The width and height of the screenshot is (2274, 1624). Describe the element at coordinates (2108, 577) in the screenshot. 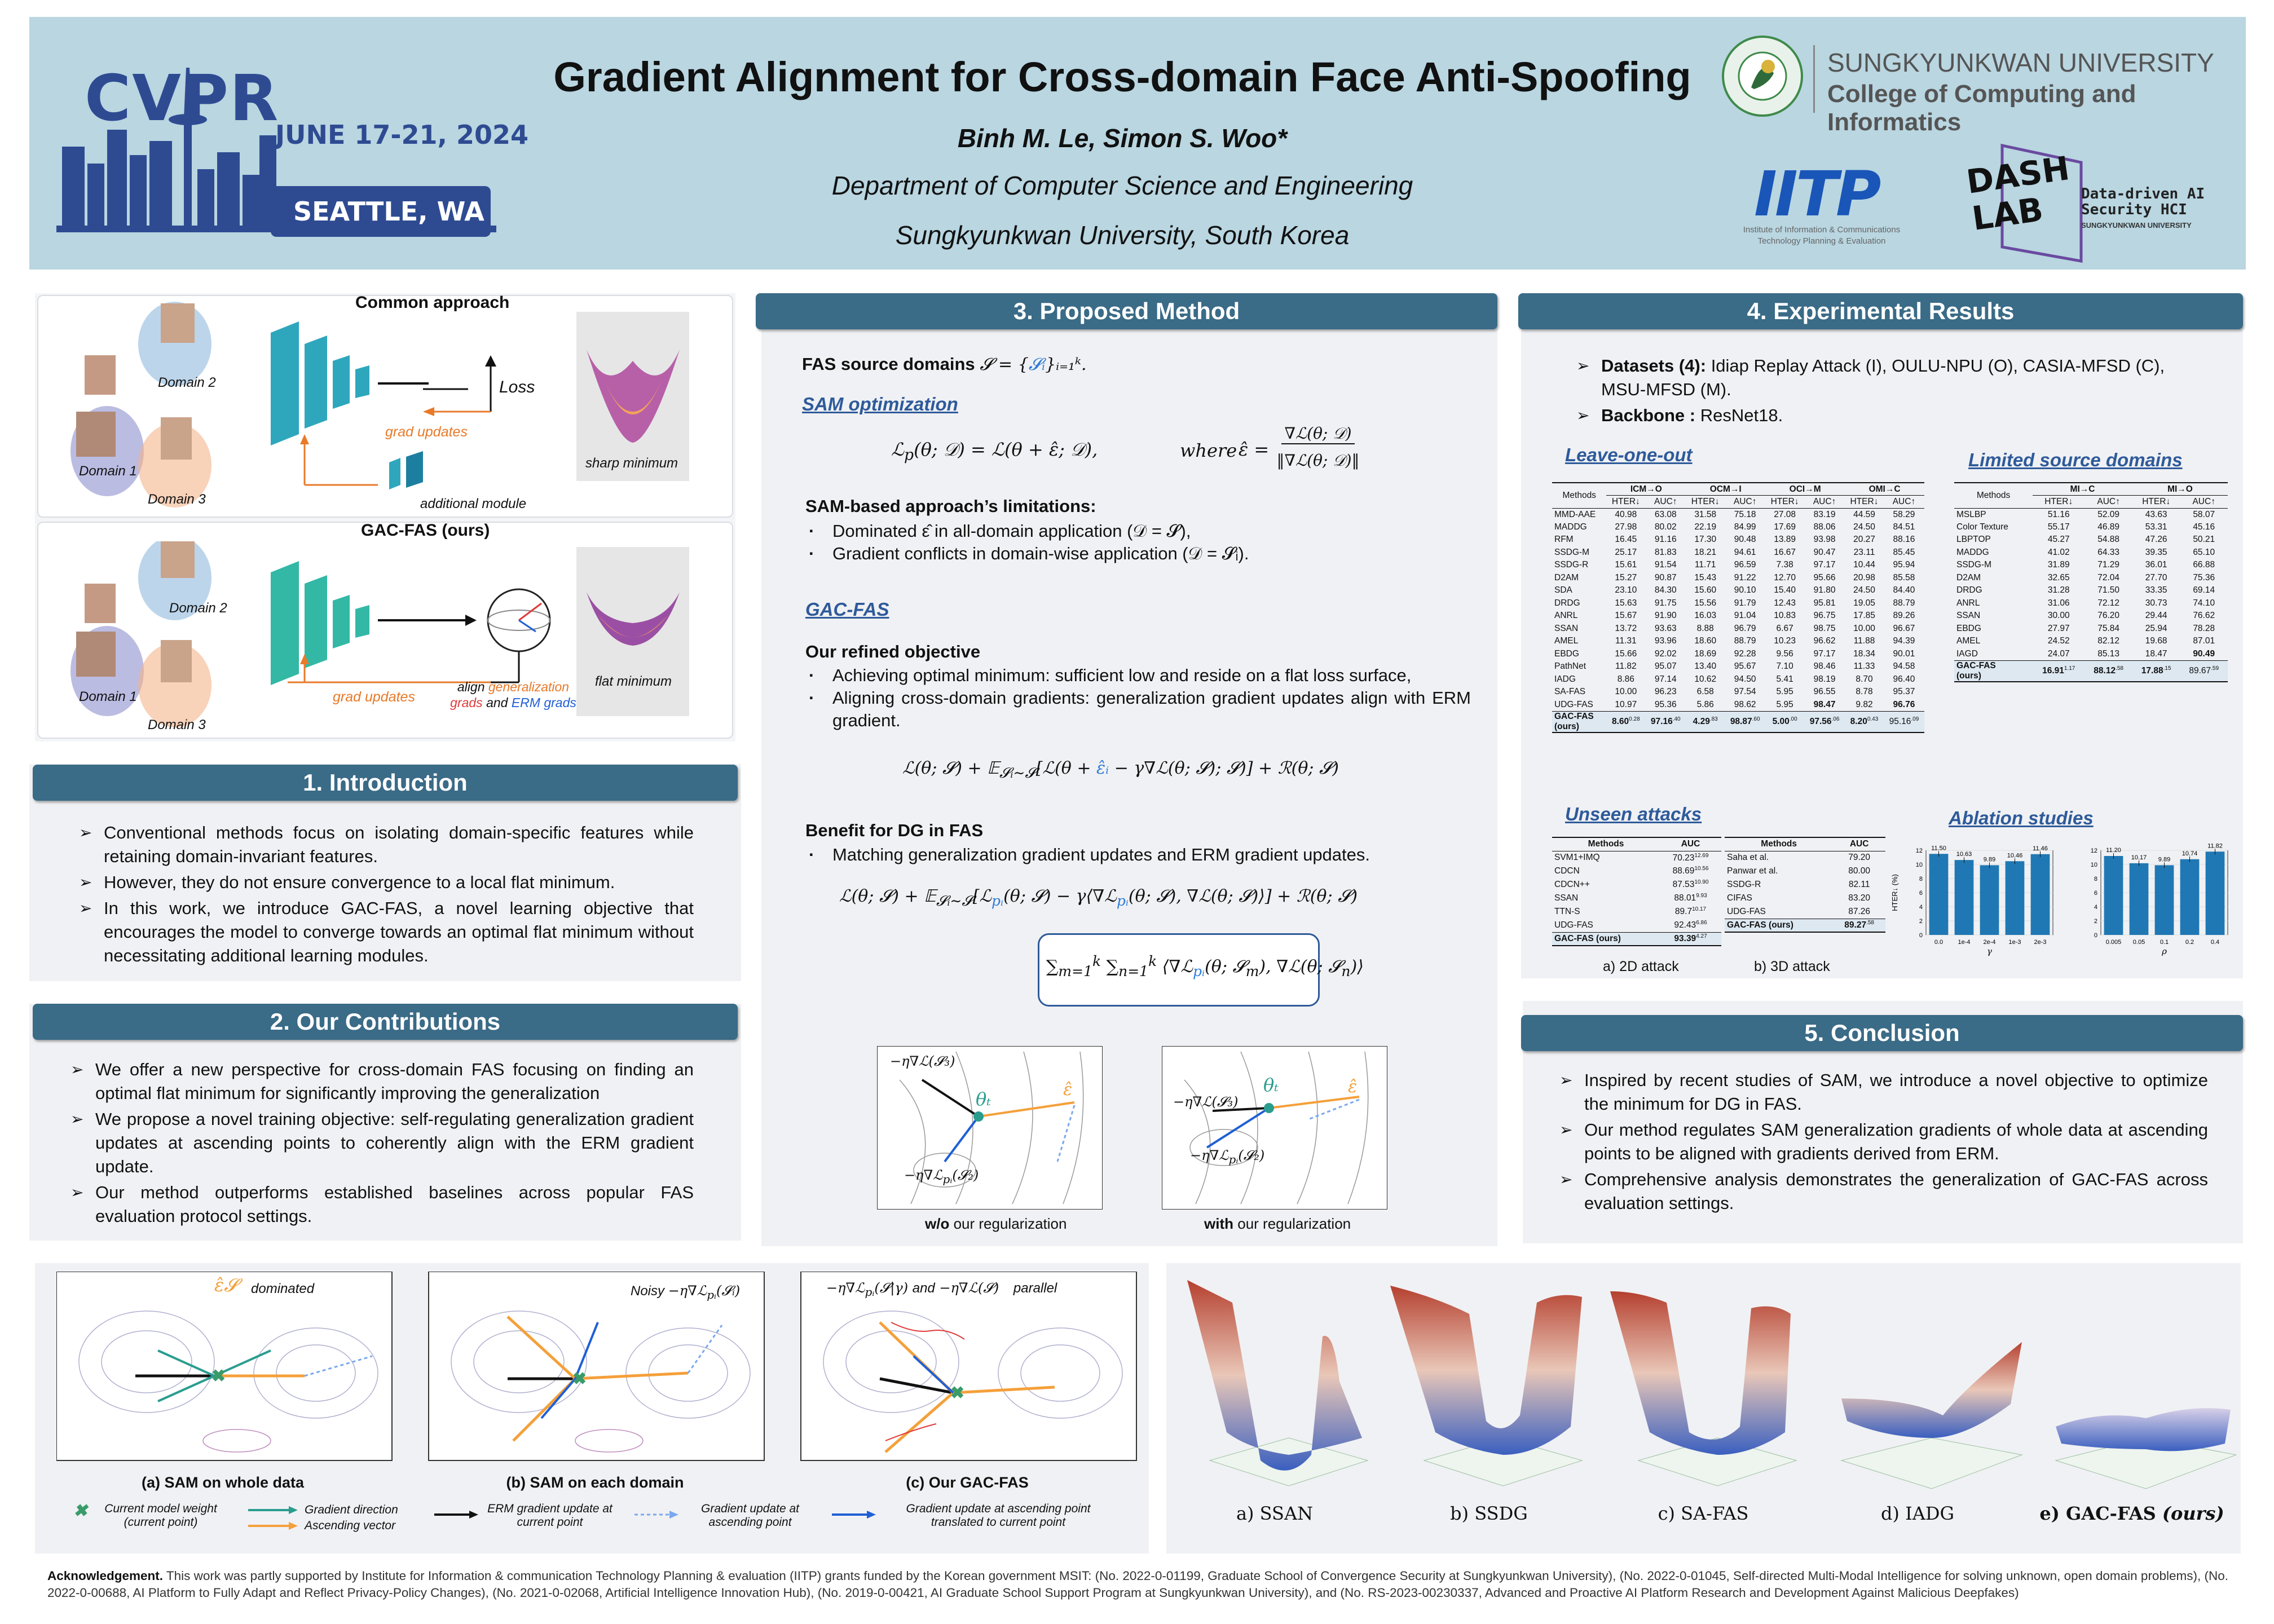

I see `table-cell: 72.04` at that location.